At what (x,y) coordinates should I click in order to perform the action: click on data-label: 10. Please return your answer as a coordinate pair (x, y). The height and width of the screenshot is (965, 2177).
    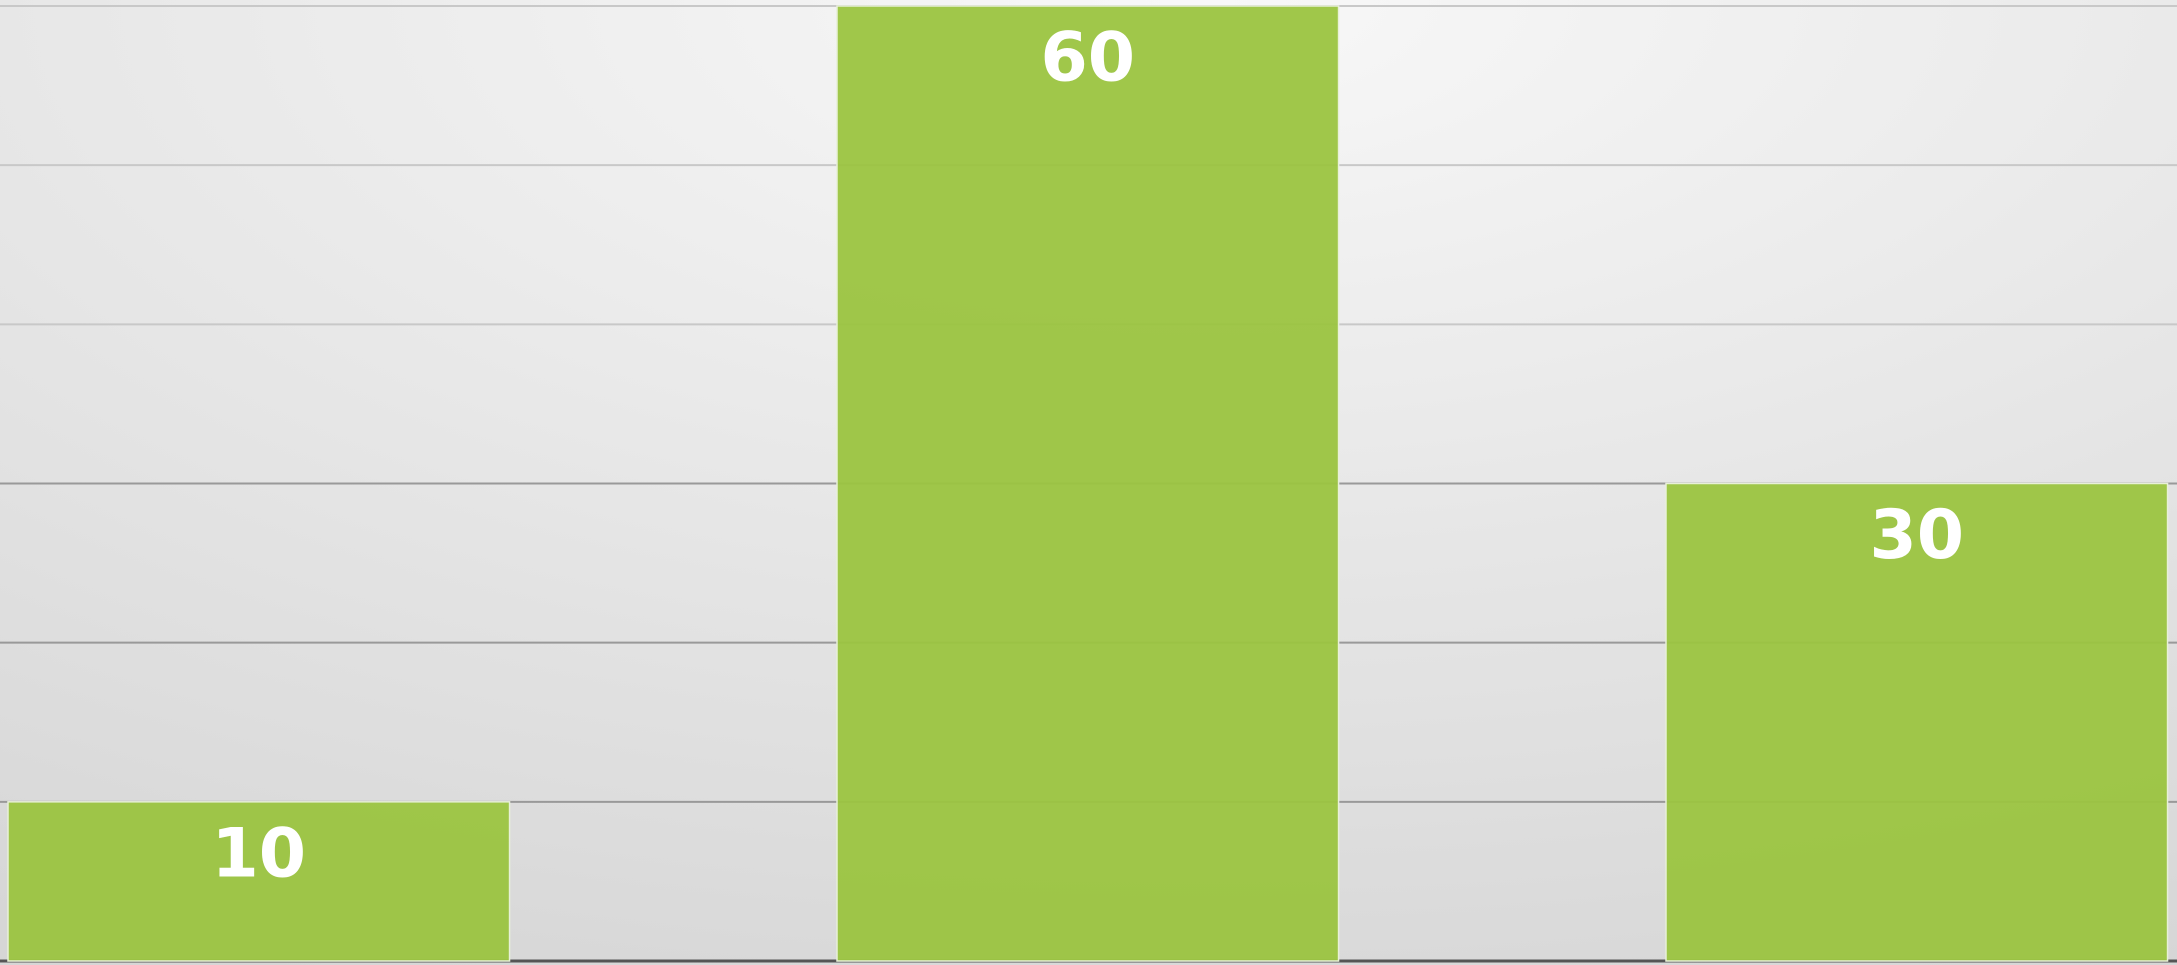
    Looking at the image, I should click on (258, 853).